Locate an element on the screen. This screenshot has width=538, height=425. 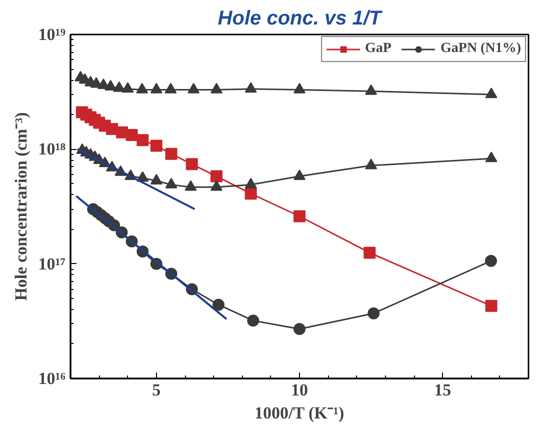
y-axis-title: Hole concentrarion (cm⁻³) is located at coordinates (20, 206).